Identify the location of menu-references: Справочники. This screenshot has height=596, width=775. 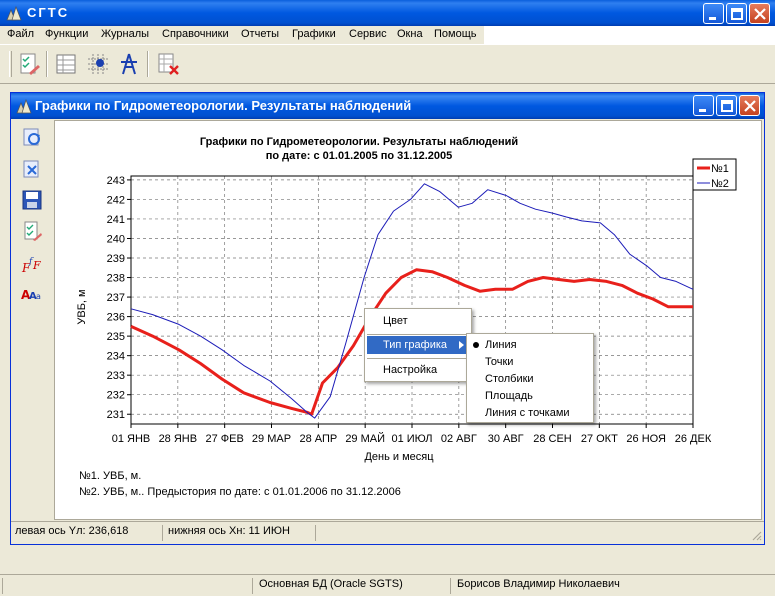
(195, 34).